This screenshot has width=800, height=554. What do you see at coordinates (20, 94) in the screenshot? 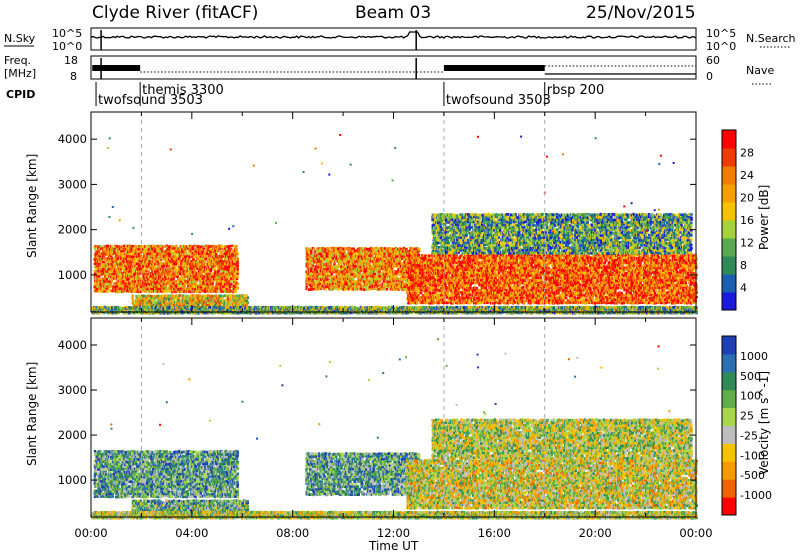
I see `cpid-label: CPID` at bounding box center [20, 94].